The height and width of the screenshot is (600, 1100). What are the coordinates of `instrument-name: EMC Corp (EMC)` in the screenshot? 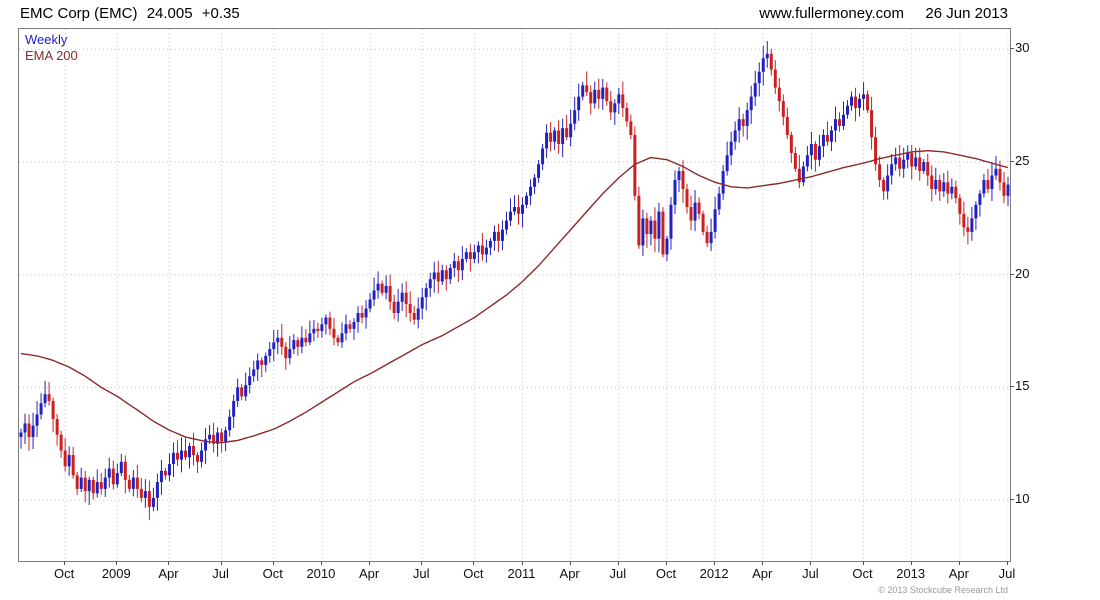 It's located at (79, 13).